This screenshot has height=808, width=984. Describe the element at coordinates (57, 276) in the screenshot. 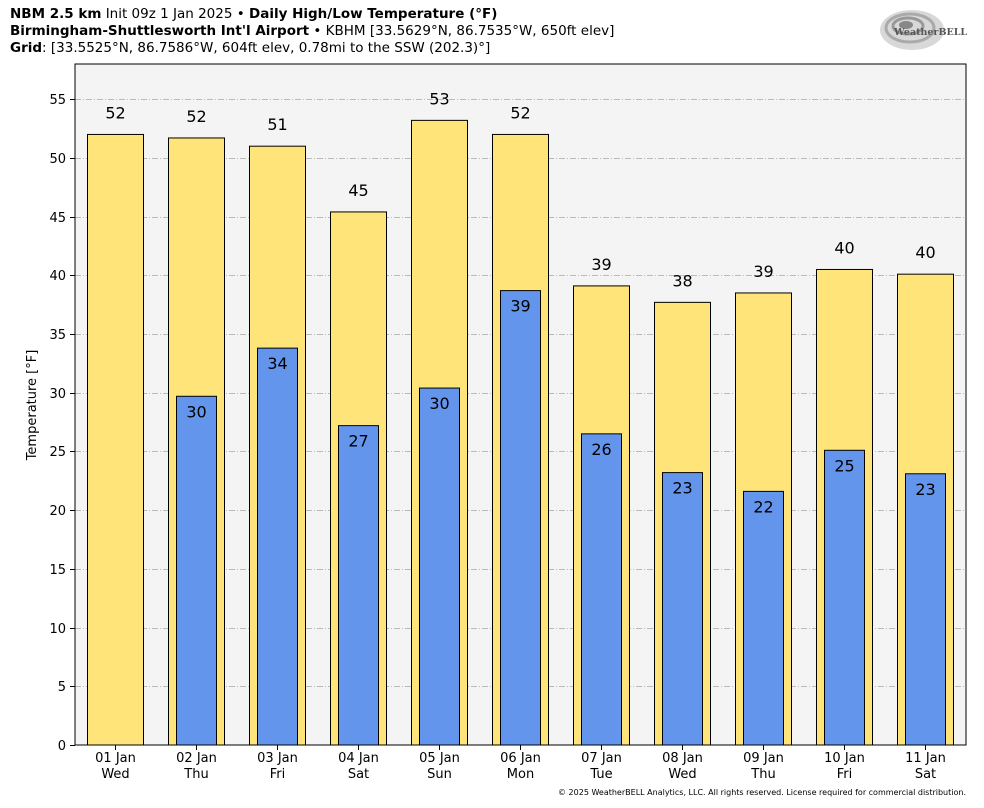

I see `y-tick-label: 40` at that location.